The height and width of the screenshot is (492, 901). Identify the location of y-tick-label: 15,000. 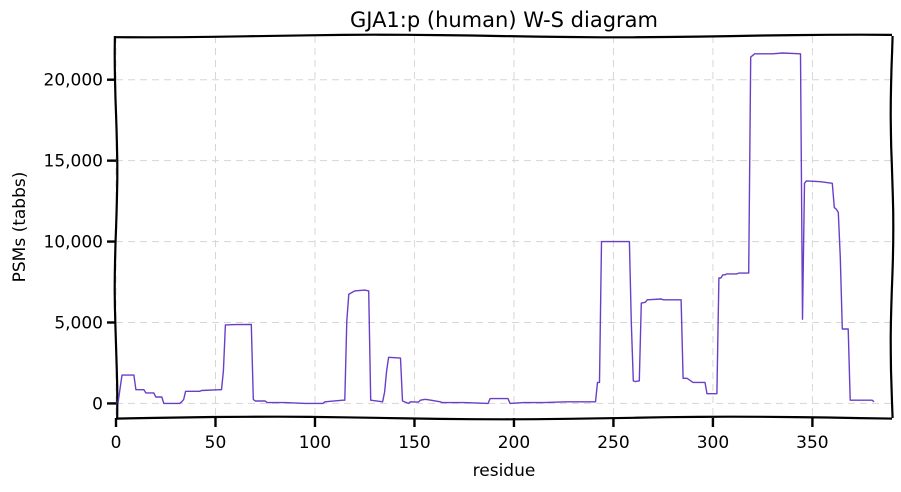
(73, 162).